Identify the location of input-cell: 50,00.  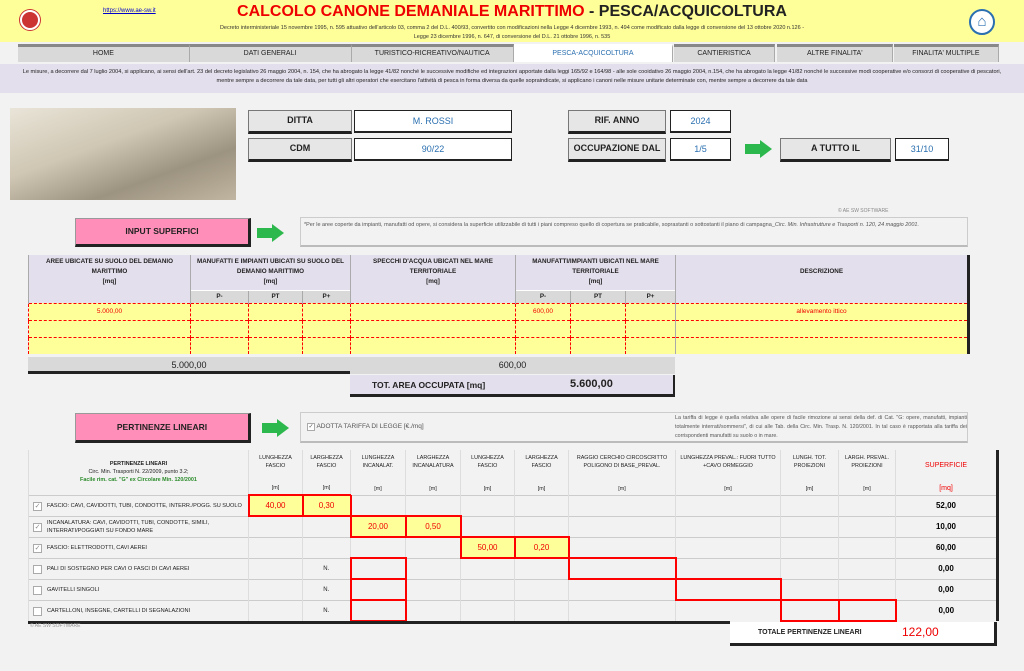
(487, 547).